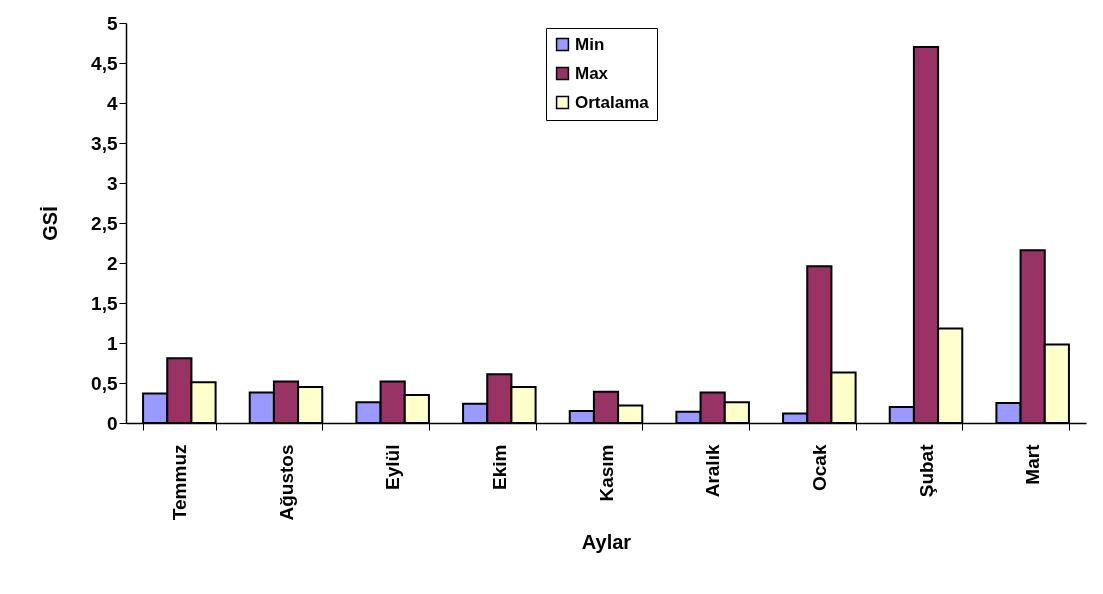 The height and width of the screenshot is (594, 1103). I want to click on y-tick-label: 3,5, so click(104, 143).